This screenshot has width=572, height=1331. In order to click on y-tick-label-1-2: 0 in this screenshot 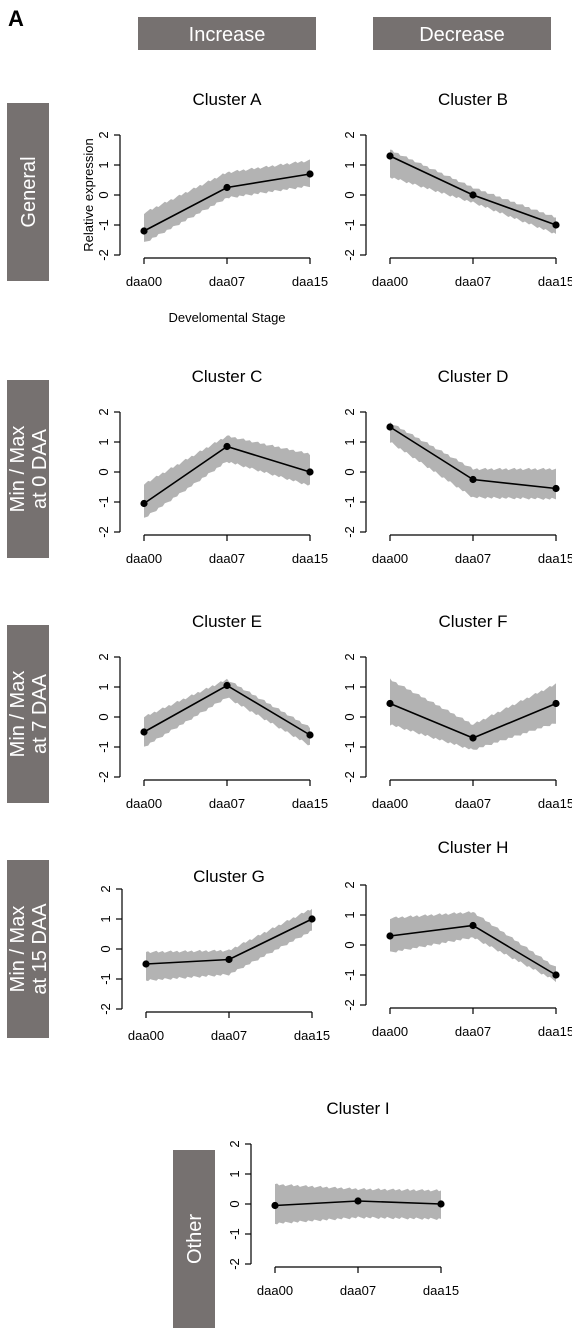, I will do `click(349, 194)`.